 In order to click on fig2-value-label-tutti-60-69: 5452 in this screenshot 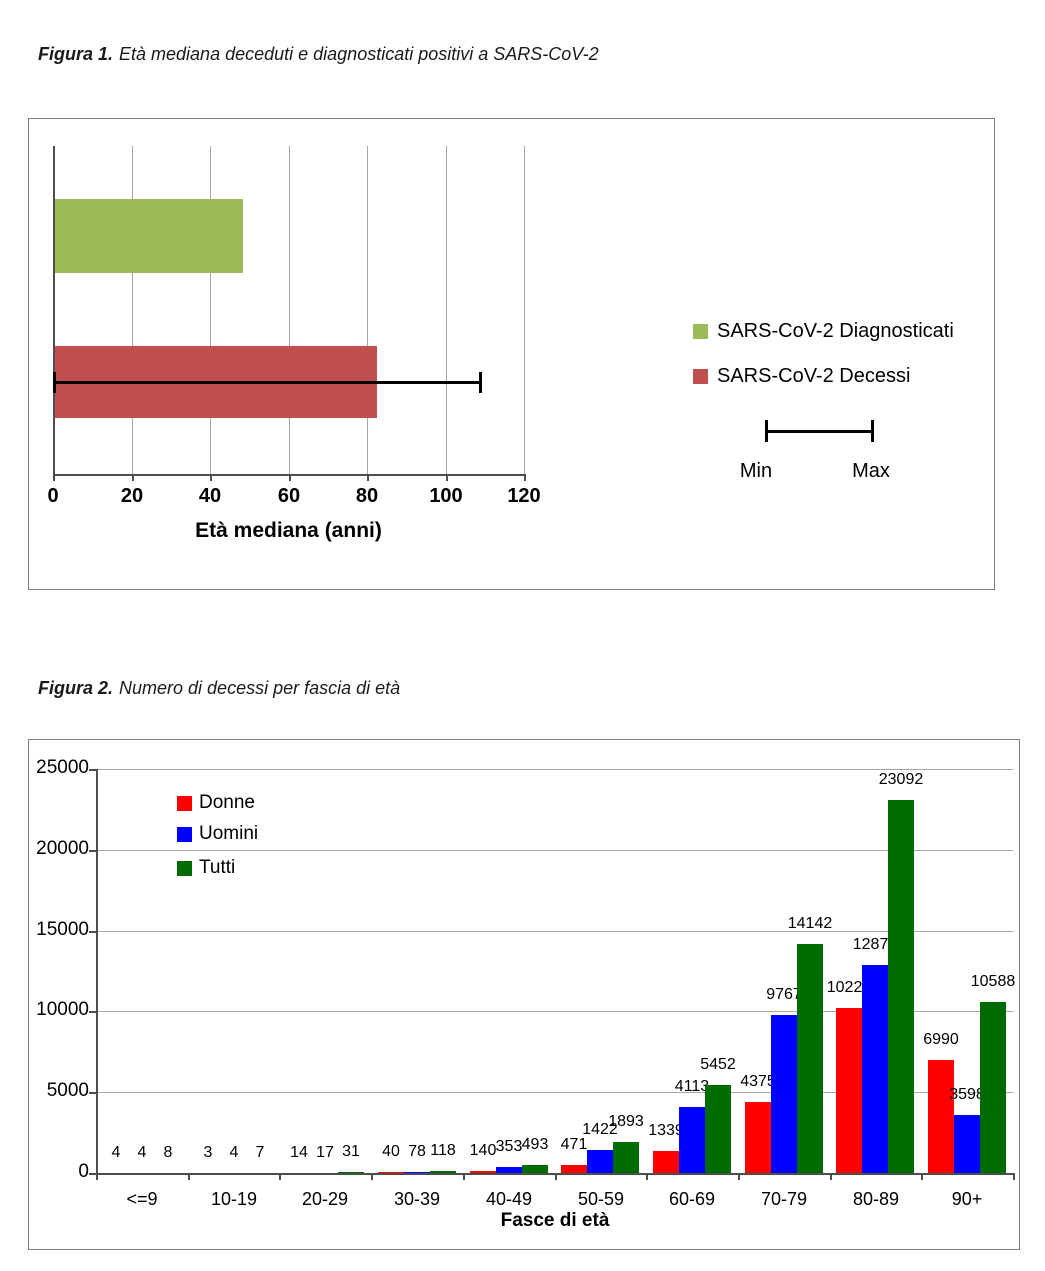, I will do `click(718, 1064)`.